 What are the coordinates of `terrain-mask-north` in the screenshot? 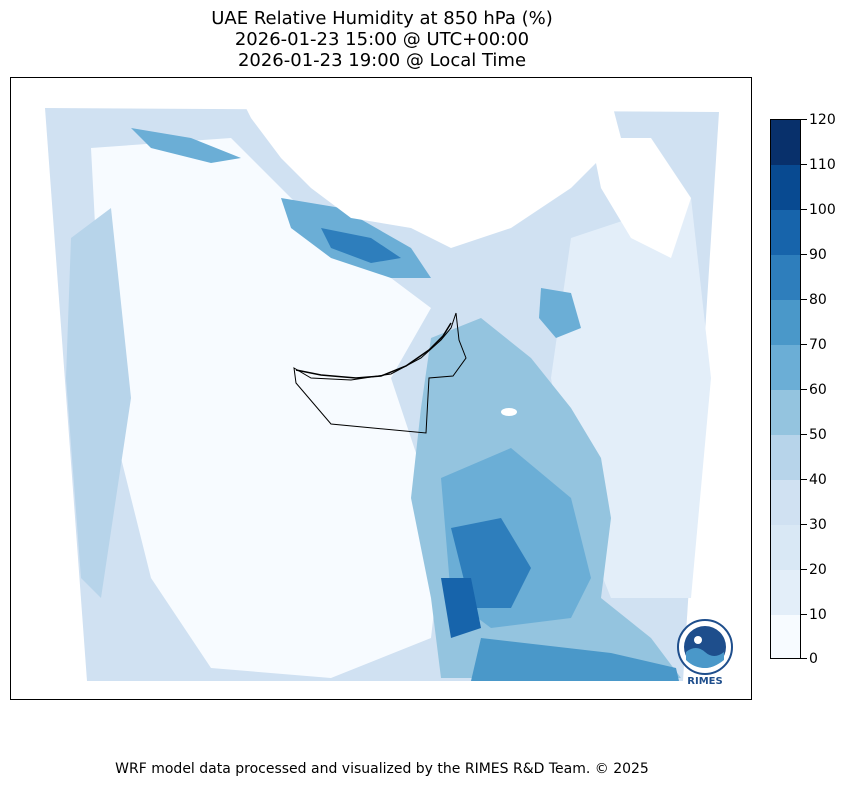 It's located at (431, 173).